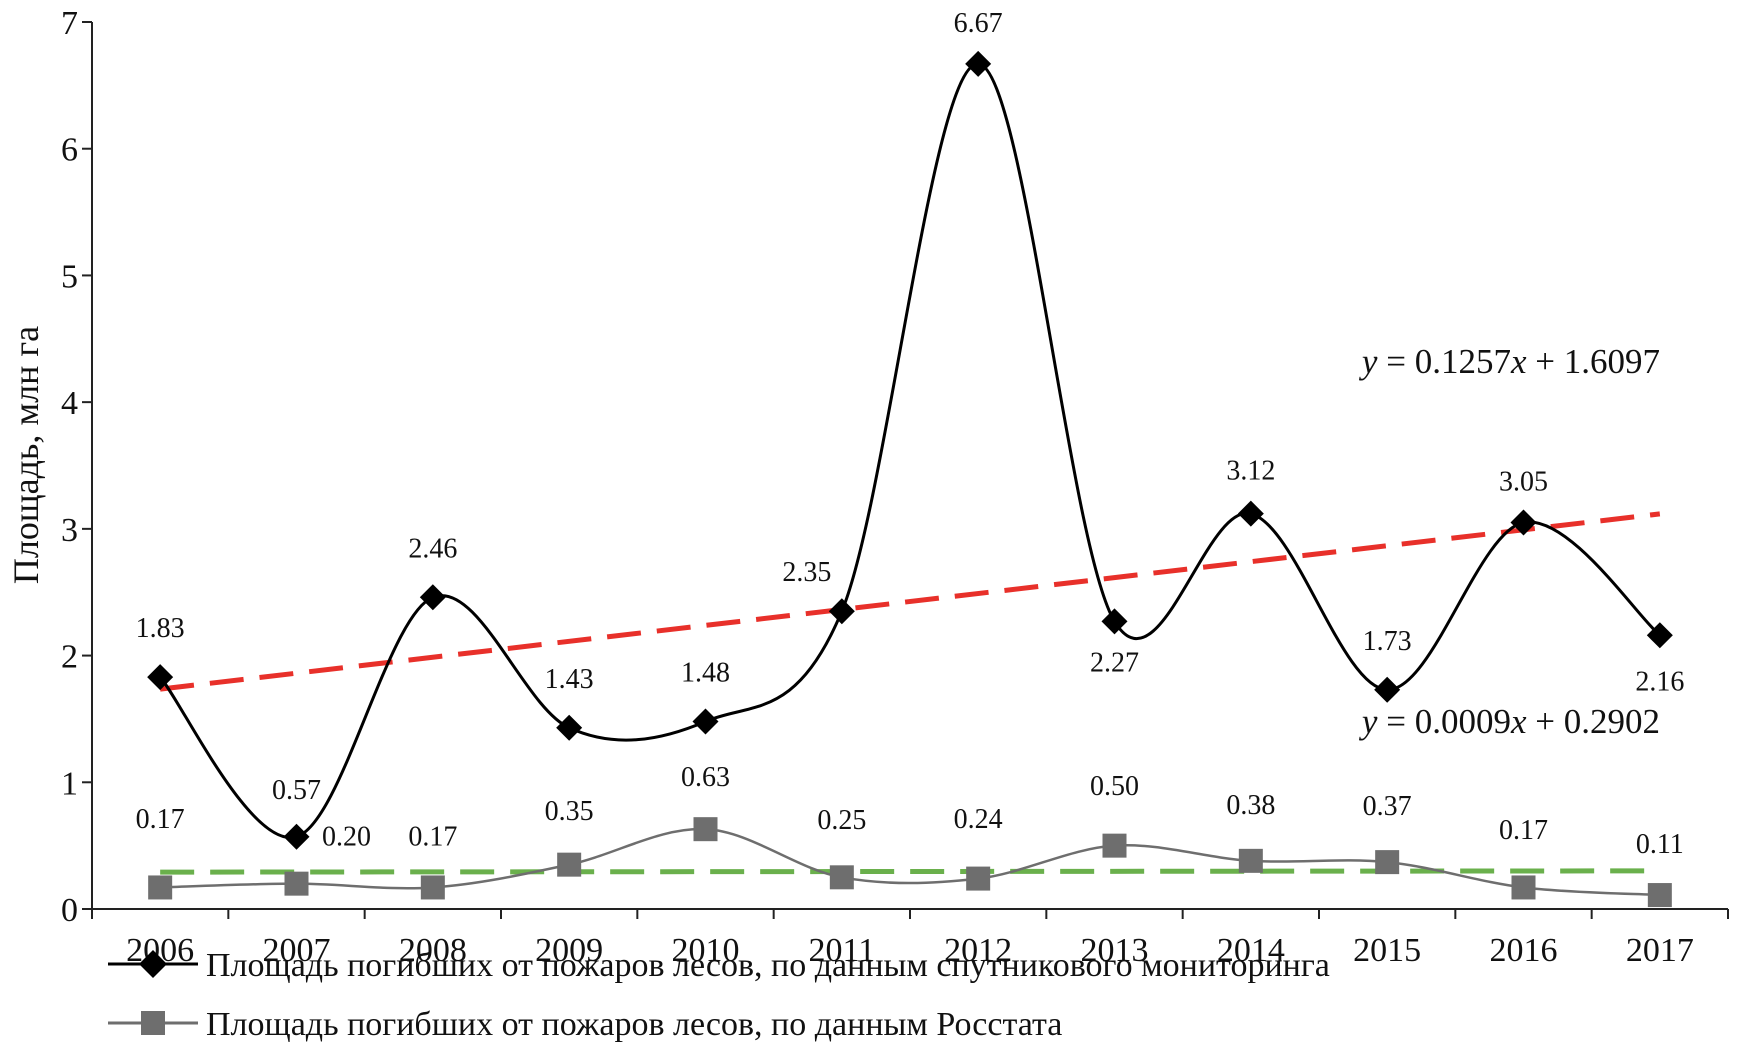 The height and width of the screenshot is (1050, 1737). I want to click on series-1-data-label: 3.12, so click(1250, 471).